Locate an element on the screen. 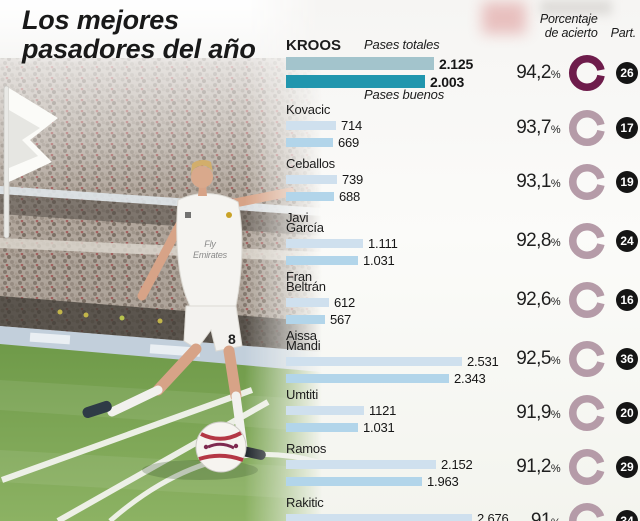 This screenshot has width=640, height=521. header-part: Part. is located at coordinates (623, 33).